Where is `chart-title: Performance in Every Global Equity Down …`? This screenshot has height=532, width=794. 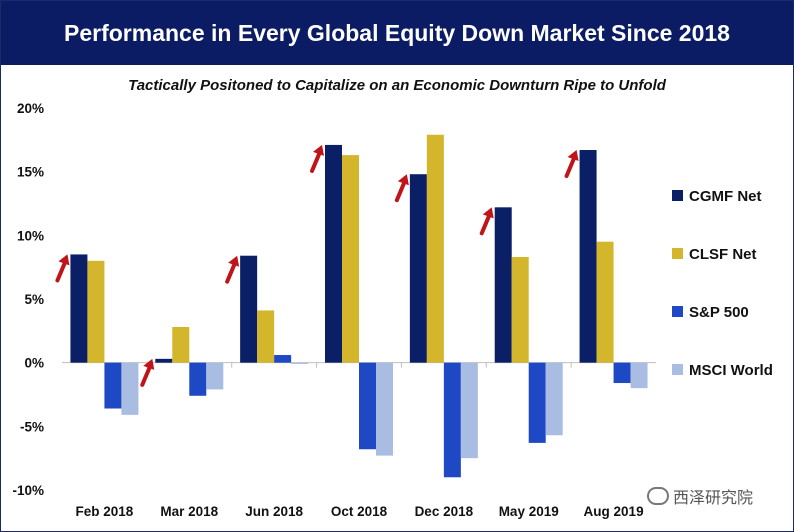 chart-title: Performance in Every Global Equity Down … is located at coordinates (397, 33).